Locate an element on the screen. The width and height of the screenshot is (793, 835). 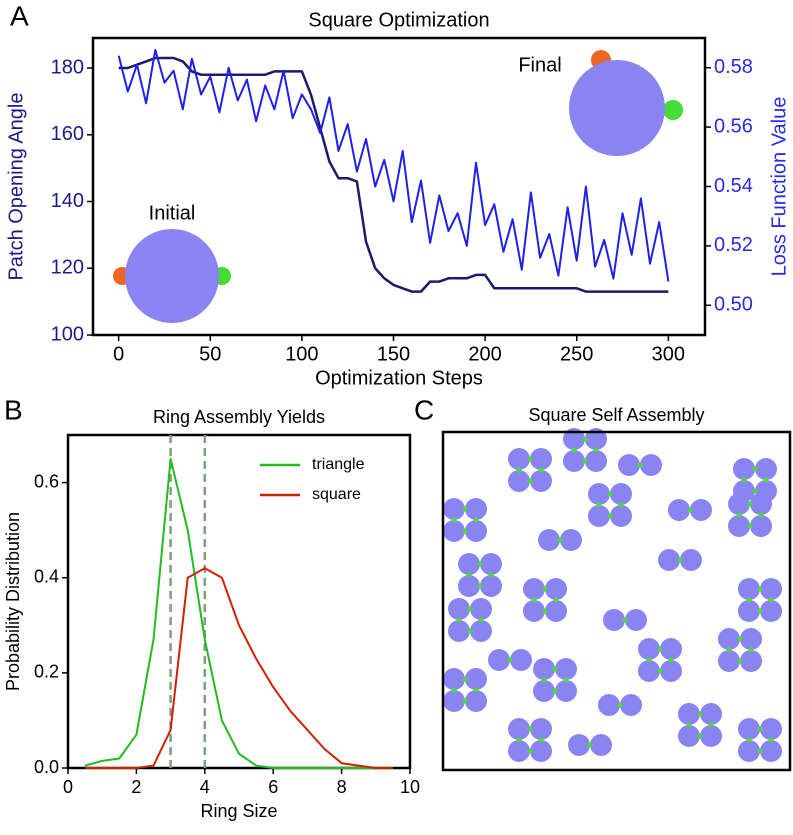
annotation: Final is located at coordinates (539, 65).